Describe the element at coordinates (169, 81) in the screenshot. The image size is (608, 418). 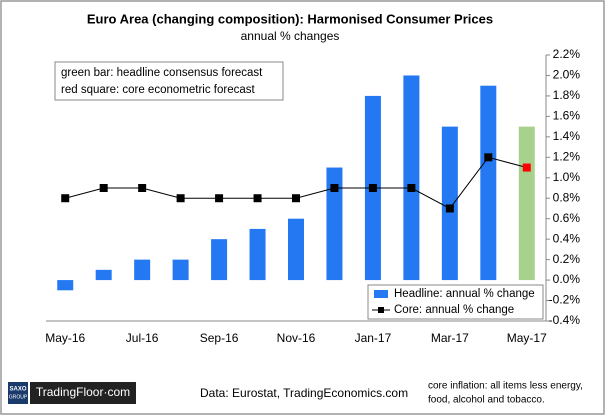
I see `annotation-box` at that location.